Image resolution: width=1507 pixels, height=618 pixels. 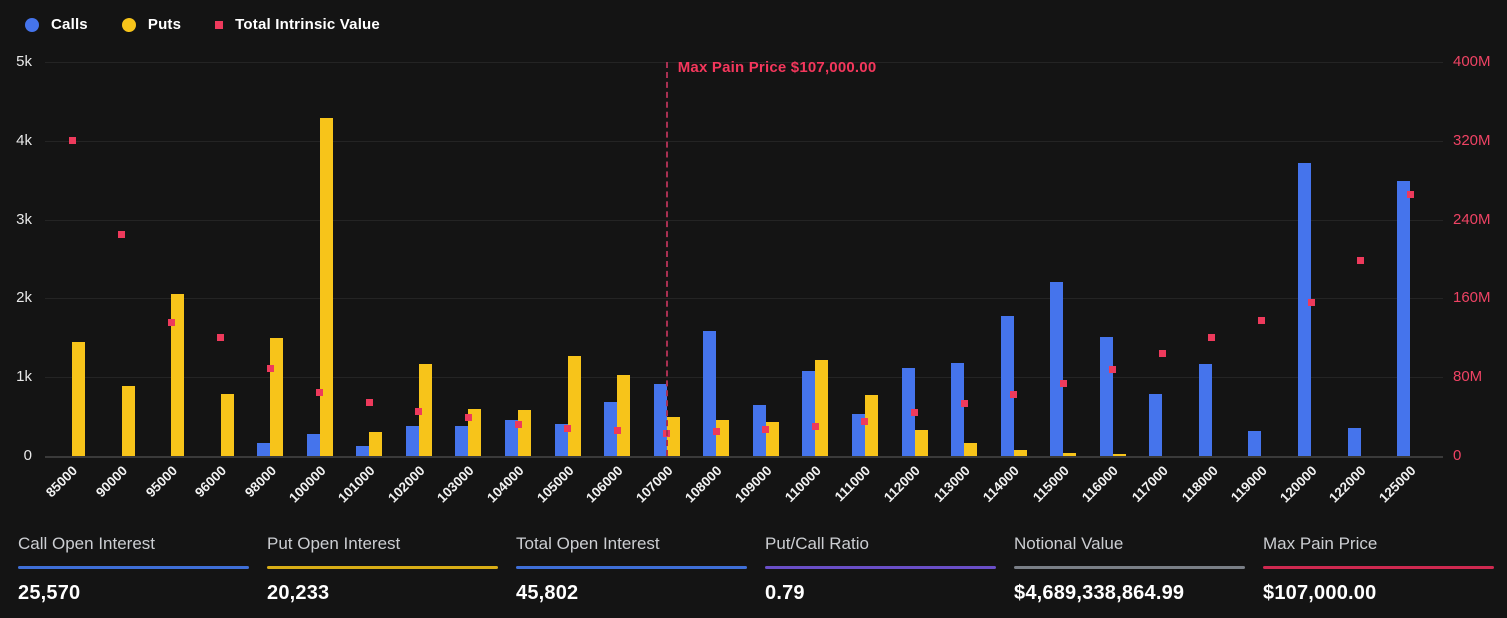 I want to click on legend-item-intrinsic: Total Intrinsic Value, so click(x=297, y=24).